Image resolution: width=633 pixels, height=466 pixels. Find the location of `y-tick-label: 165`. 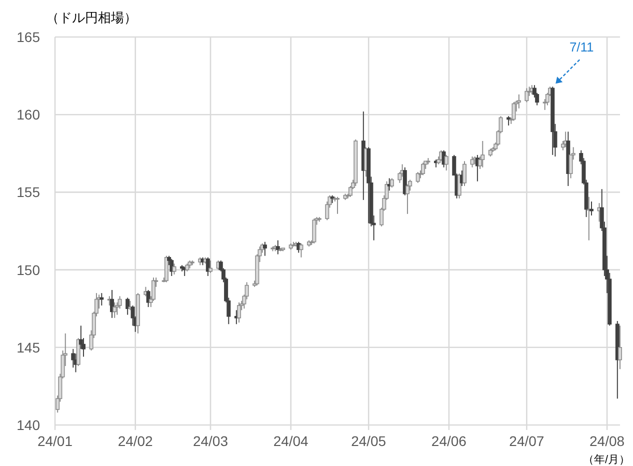

y-tick-label: 165 is located at coordinates (28, 37).